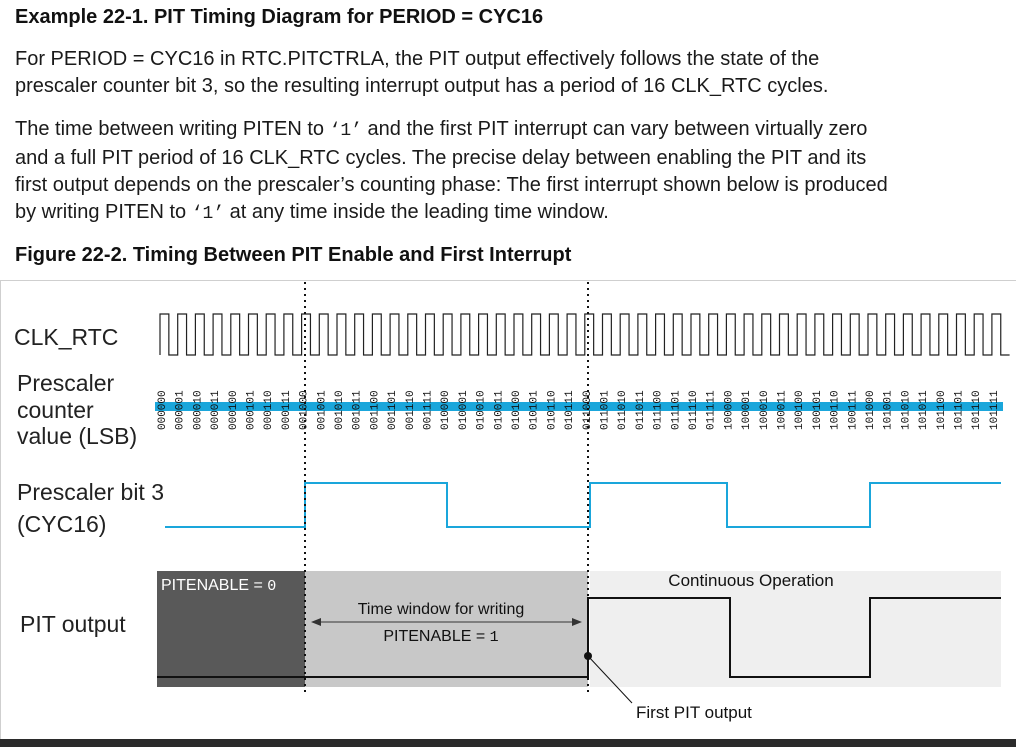  Describe the element at coordinates (499, 410) in the screenshot. I see `counter-value: 010011` at that location.